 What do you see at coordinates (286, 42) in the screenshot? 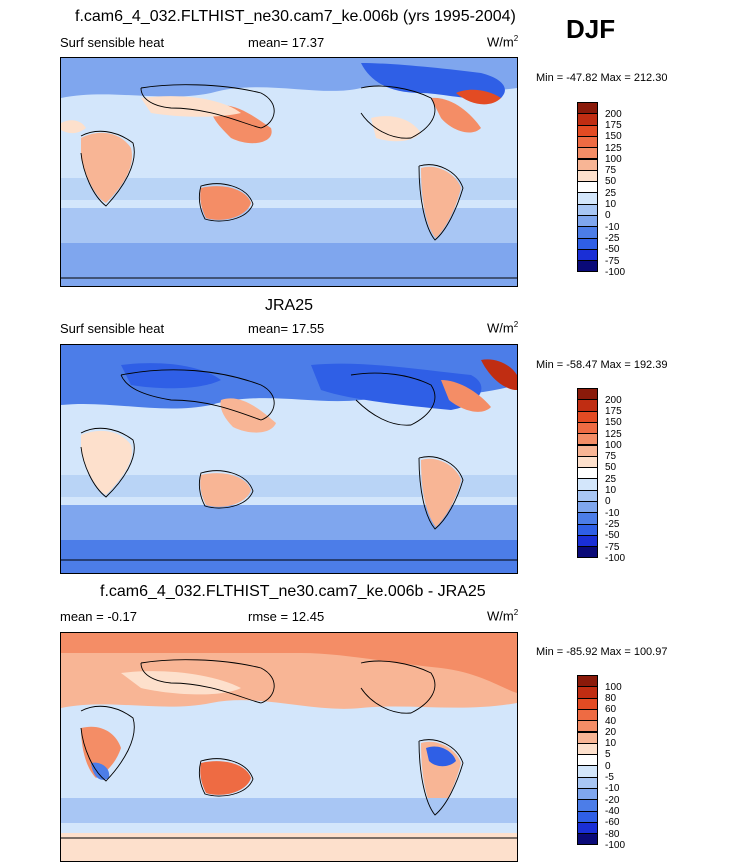
I see `panel1-mean-label: mean= 17.37` at bounding box center [286, 42].